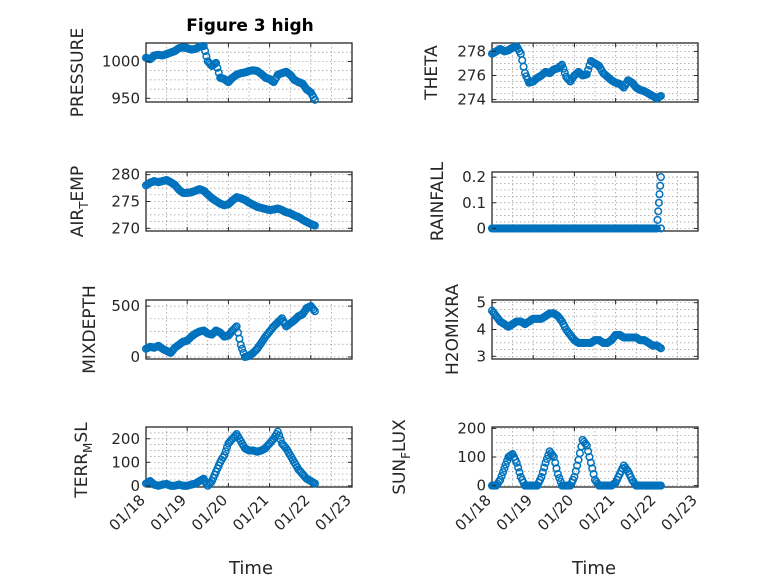 The height and width of the screenshot is (583, 778). What do you see at coordinates (576, 329) in the screenshot?
I see `markers-h2omixra` at bounding box center [576, 329].